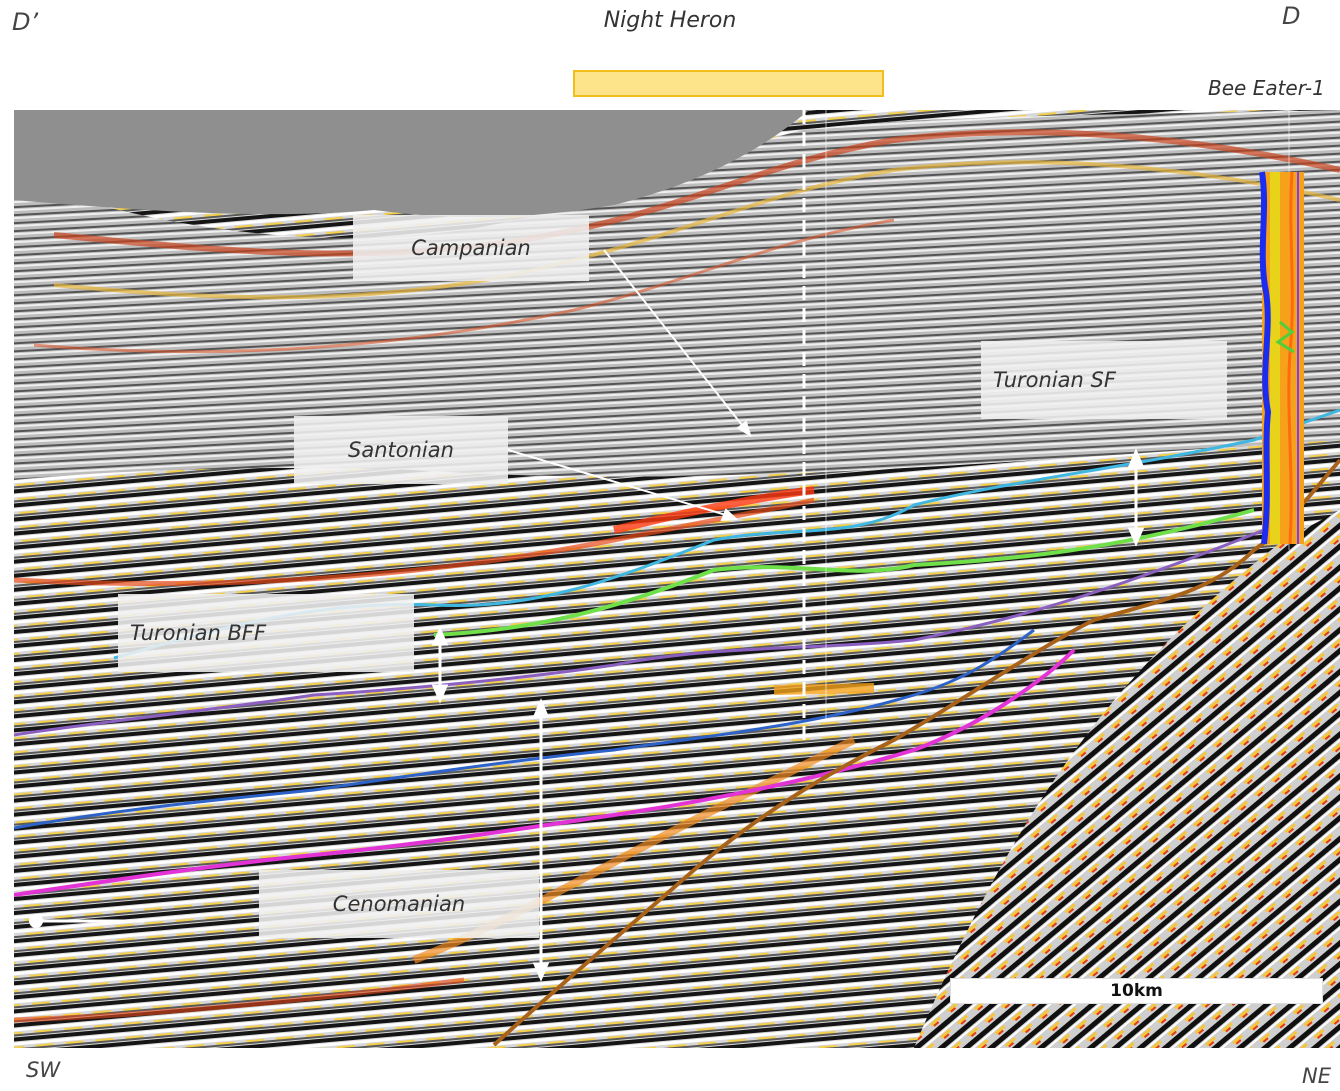  I want to click on label-turonian-bff: Turonian BFF, so click(266, 633).